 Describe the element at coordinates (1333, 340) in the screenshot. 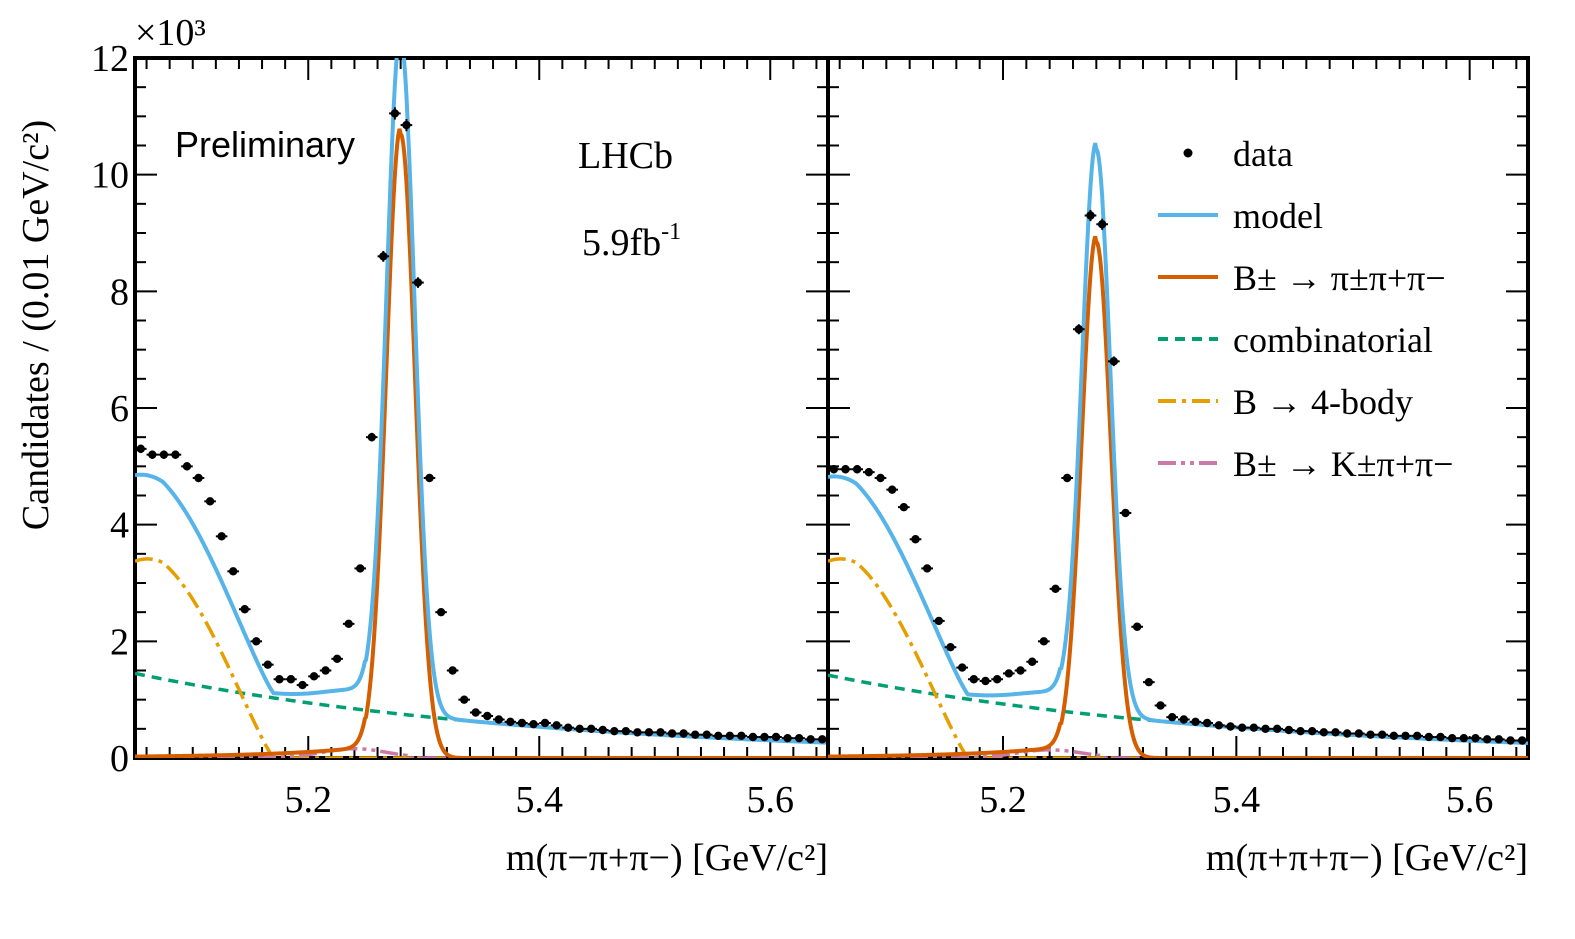

I see `legend-label: combinatorial` at that location.